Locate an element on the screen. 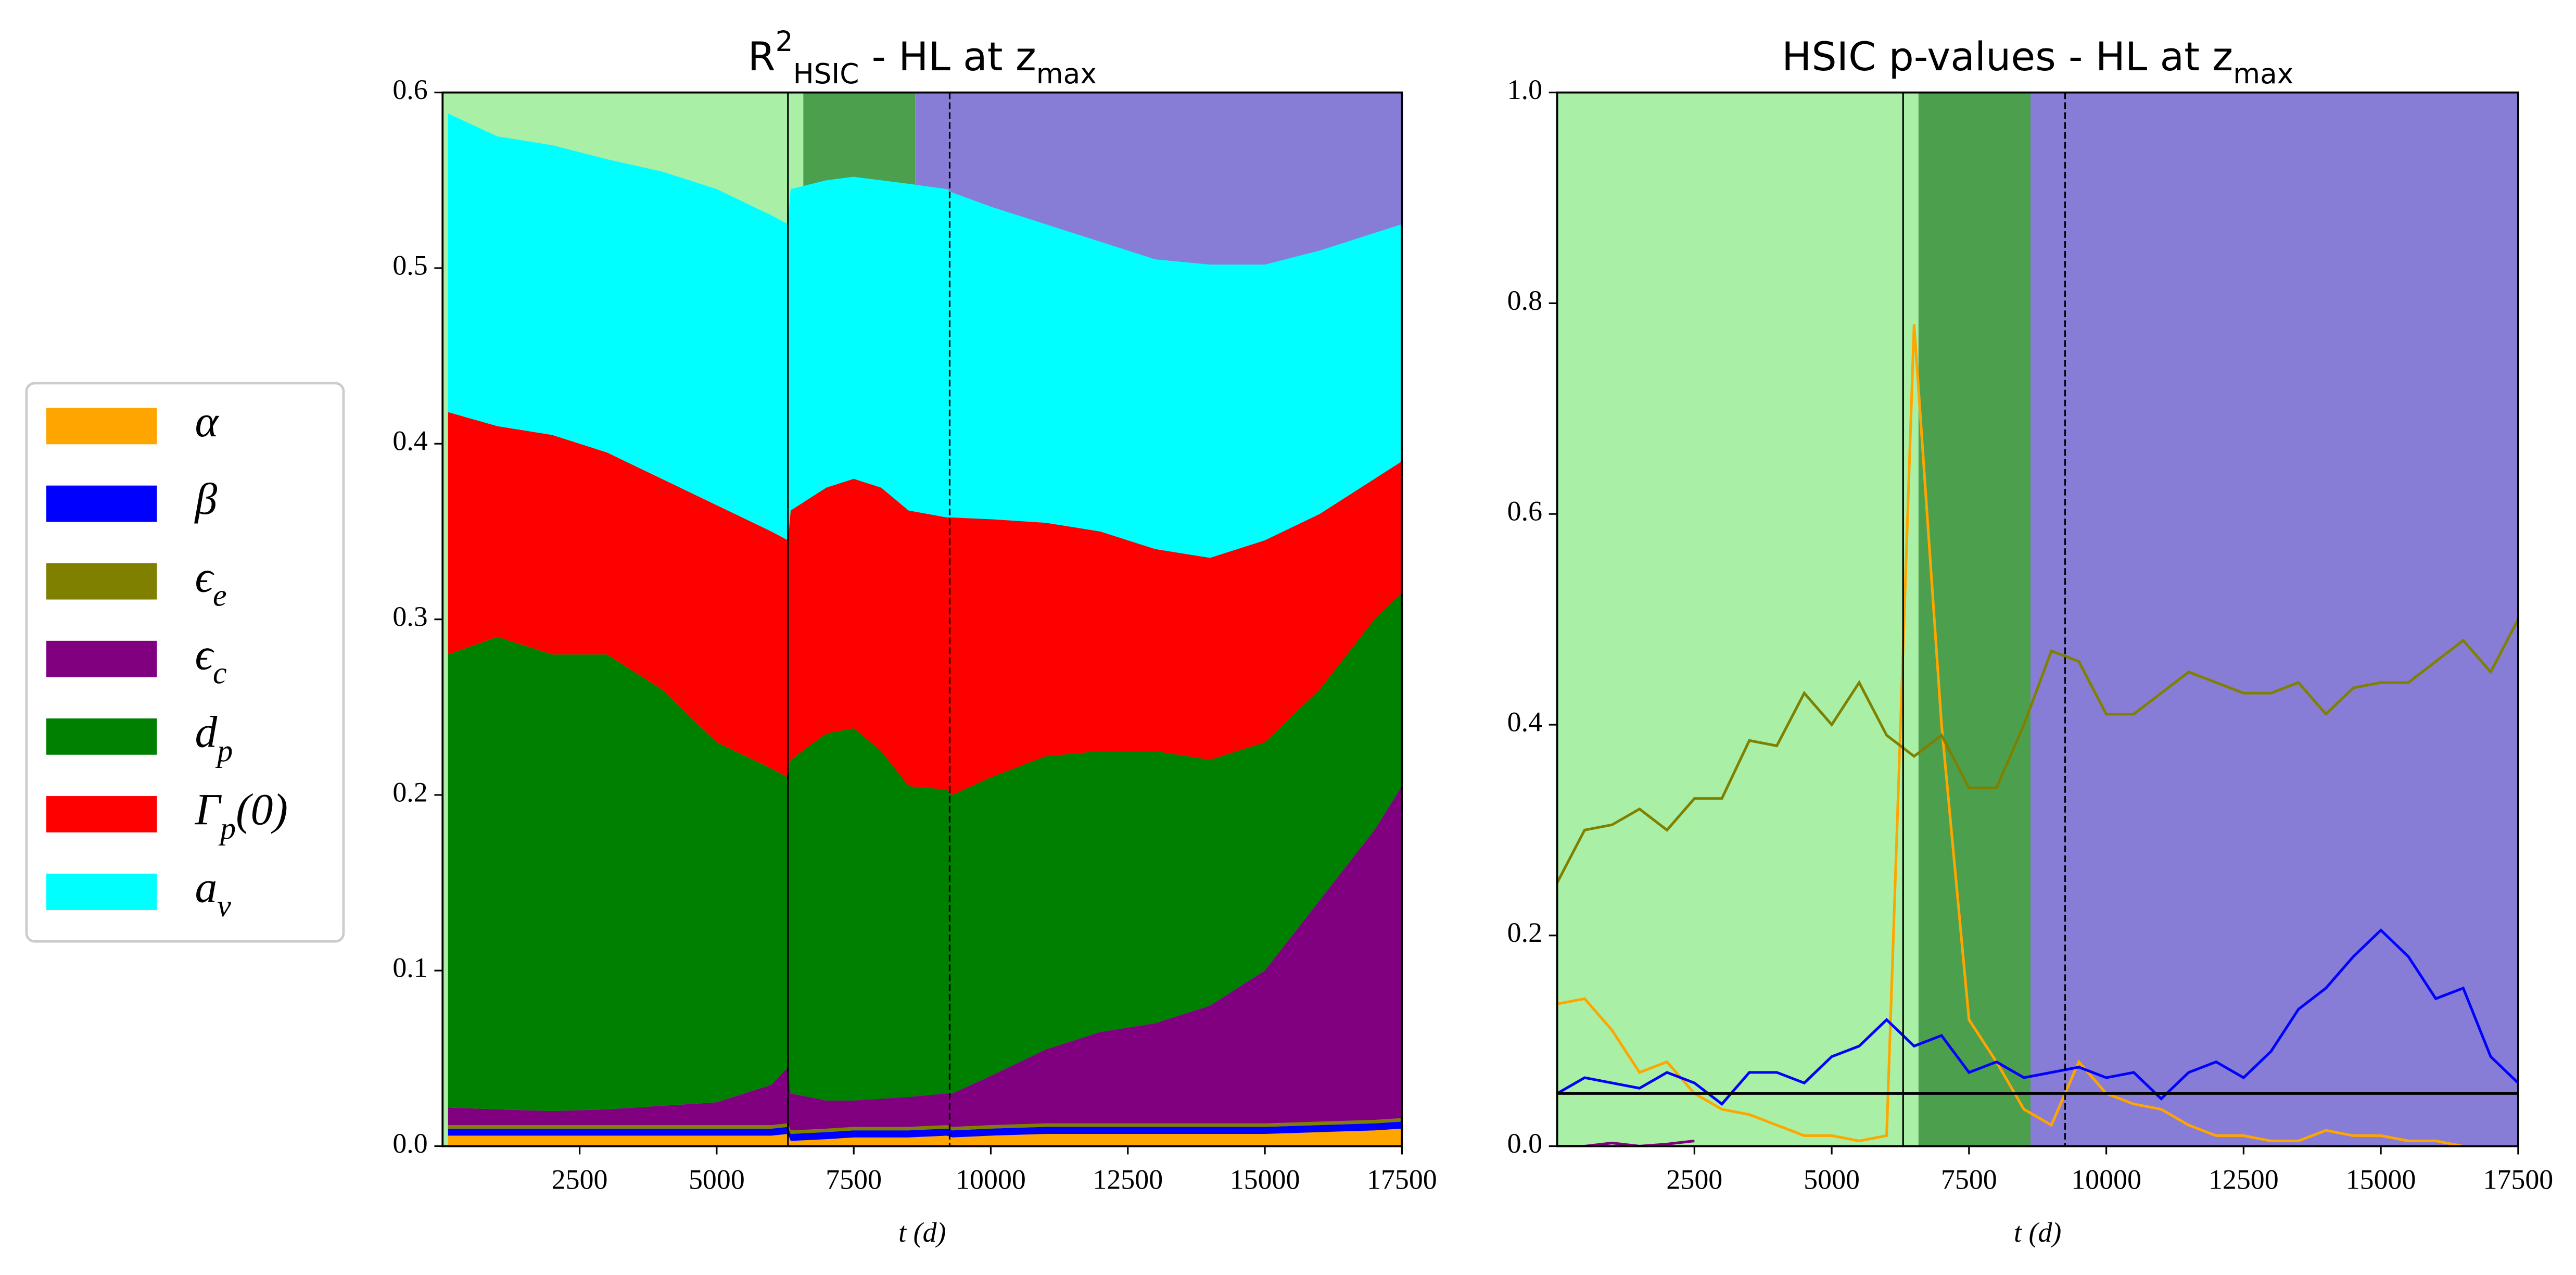  chart-title: HSIC p-values - HL at zmax is located at coordinates (2037, 61).